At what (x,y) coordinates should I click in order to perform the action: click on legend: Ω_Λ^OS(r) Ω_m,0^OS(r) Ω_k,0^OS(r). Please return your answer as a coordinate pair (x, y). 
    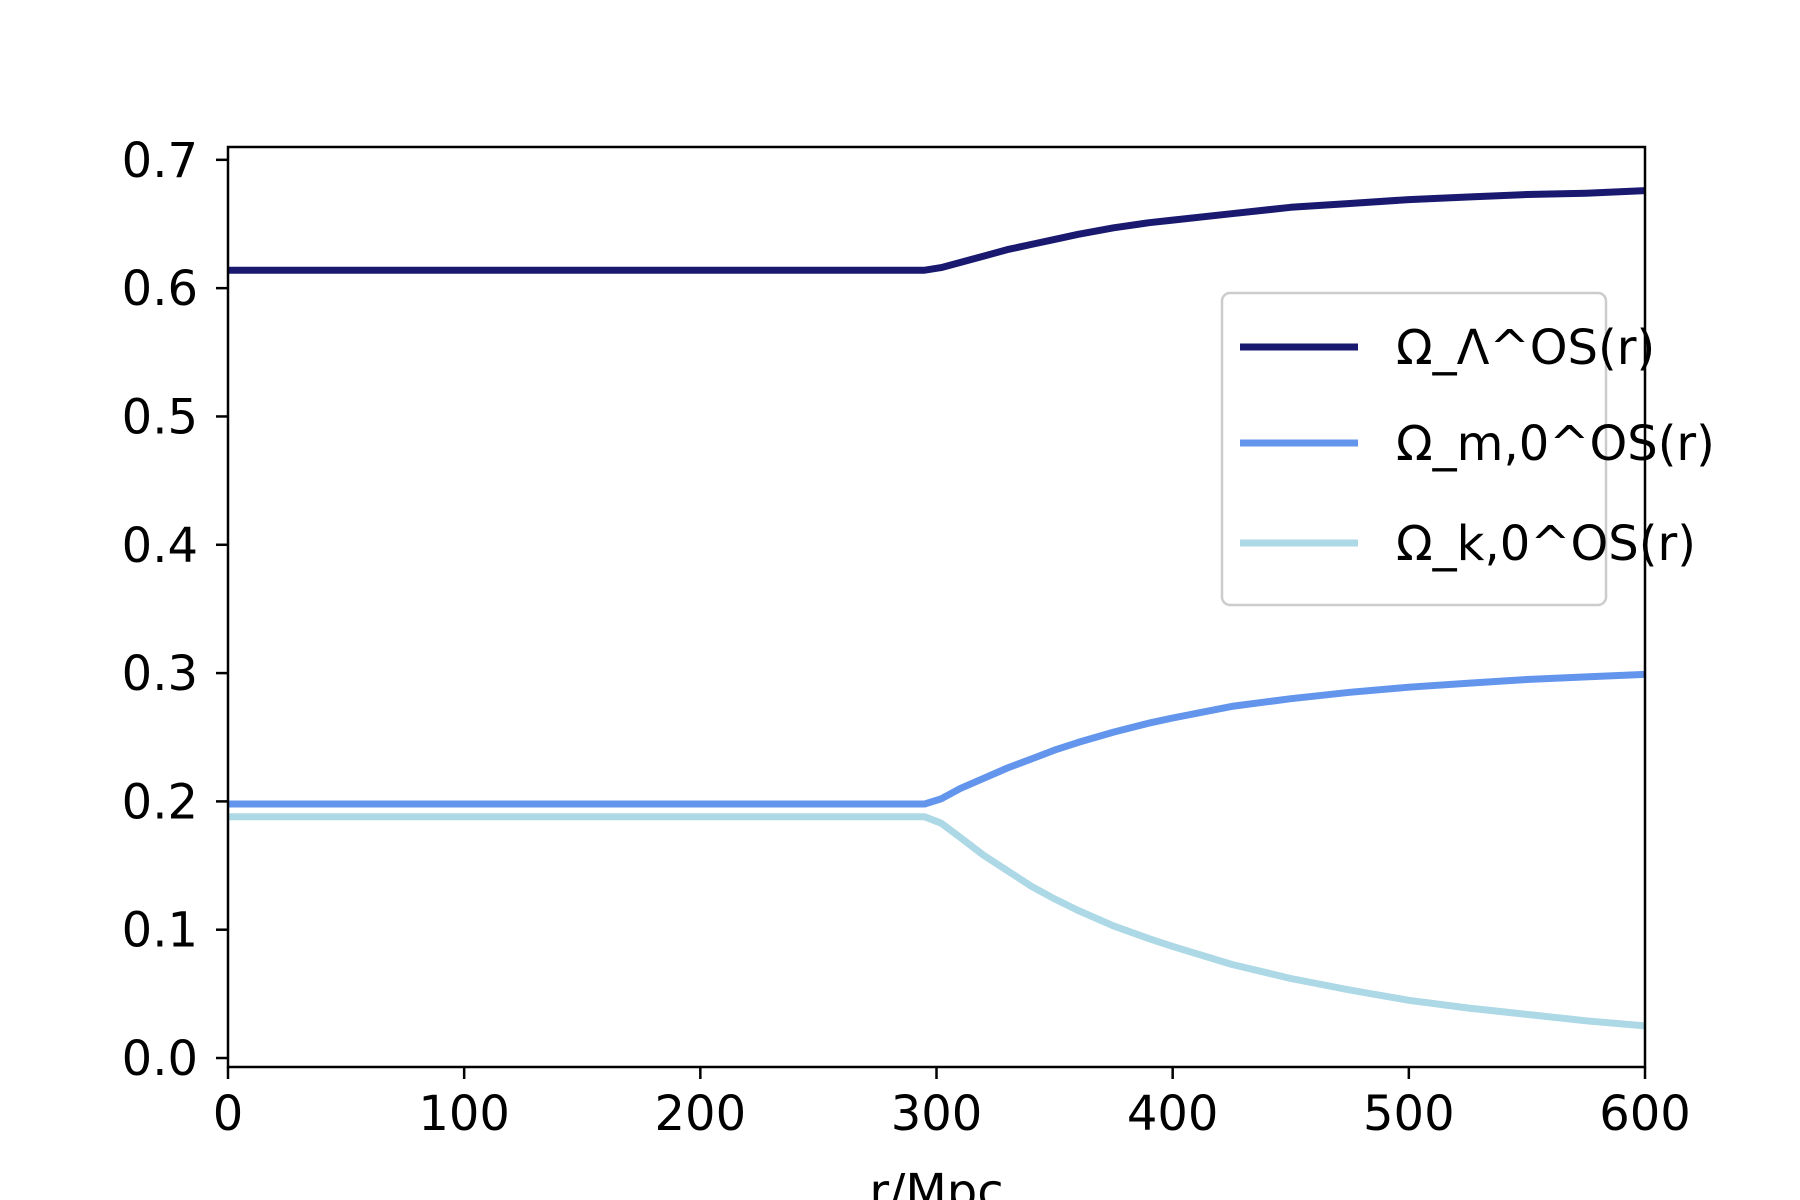
    Looking at the image, I should click on (1467, 449).